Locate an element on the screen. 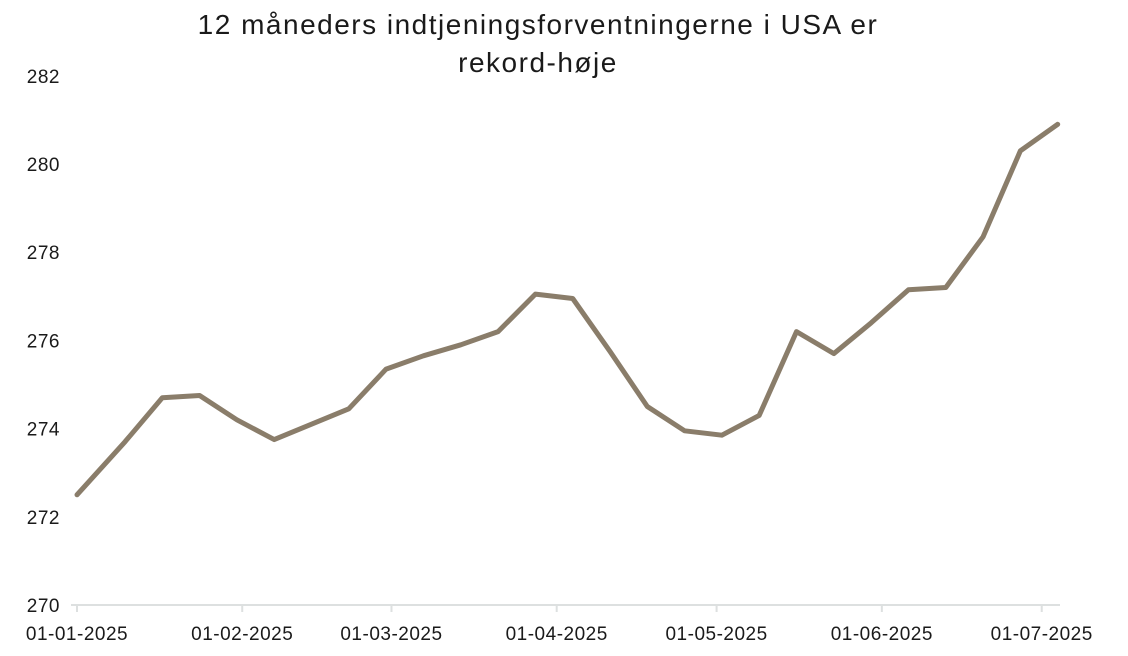 This screenshot has height=656, width=1128. x-axis-tick-label: 01-02-2025 is located at coordinates (242, 634).